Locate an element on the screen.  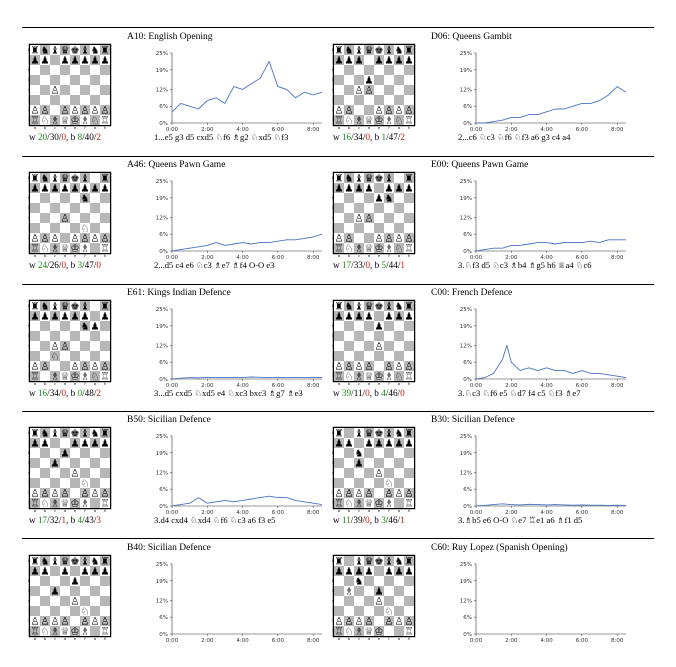
white-king-icon: ♔ is located at coordinates (75, 121).